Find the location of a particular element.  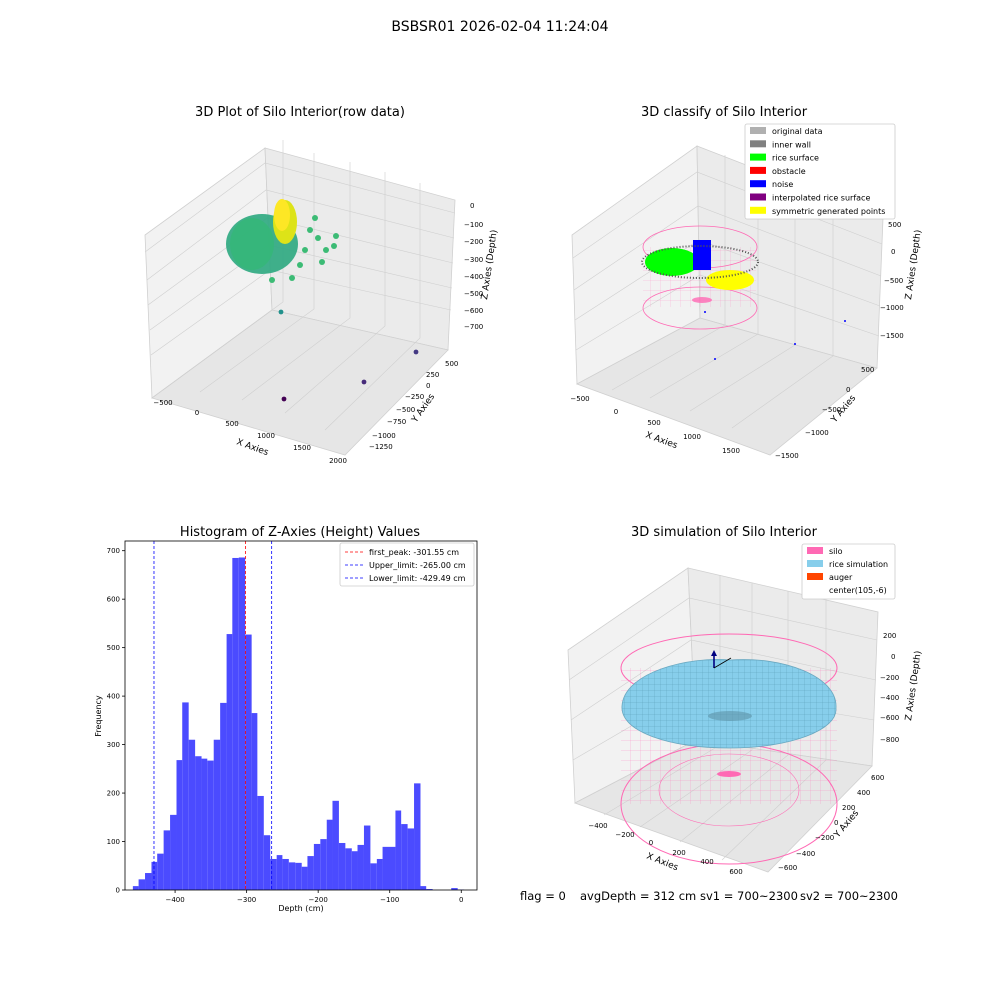

legend-label: symmetric generated points is located at coordinates (828, 211).